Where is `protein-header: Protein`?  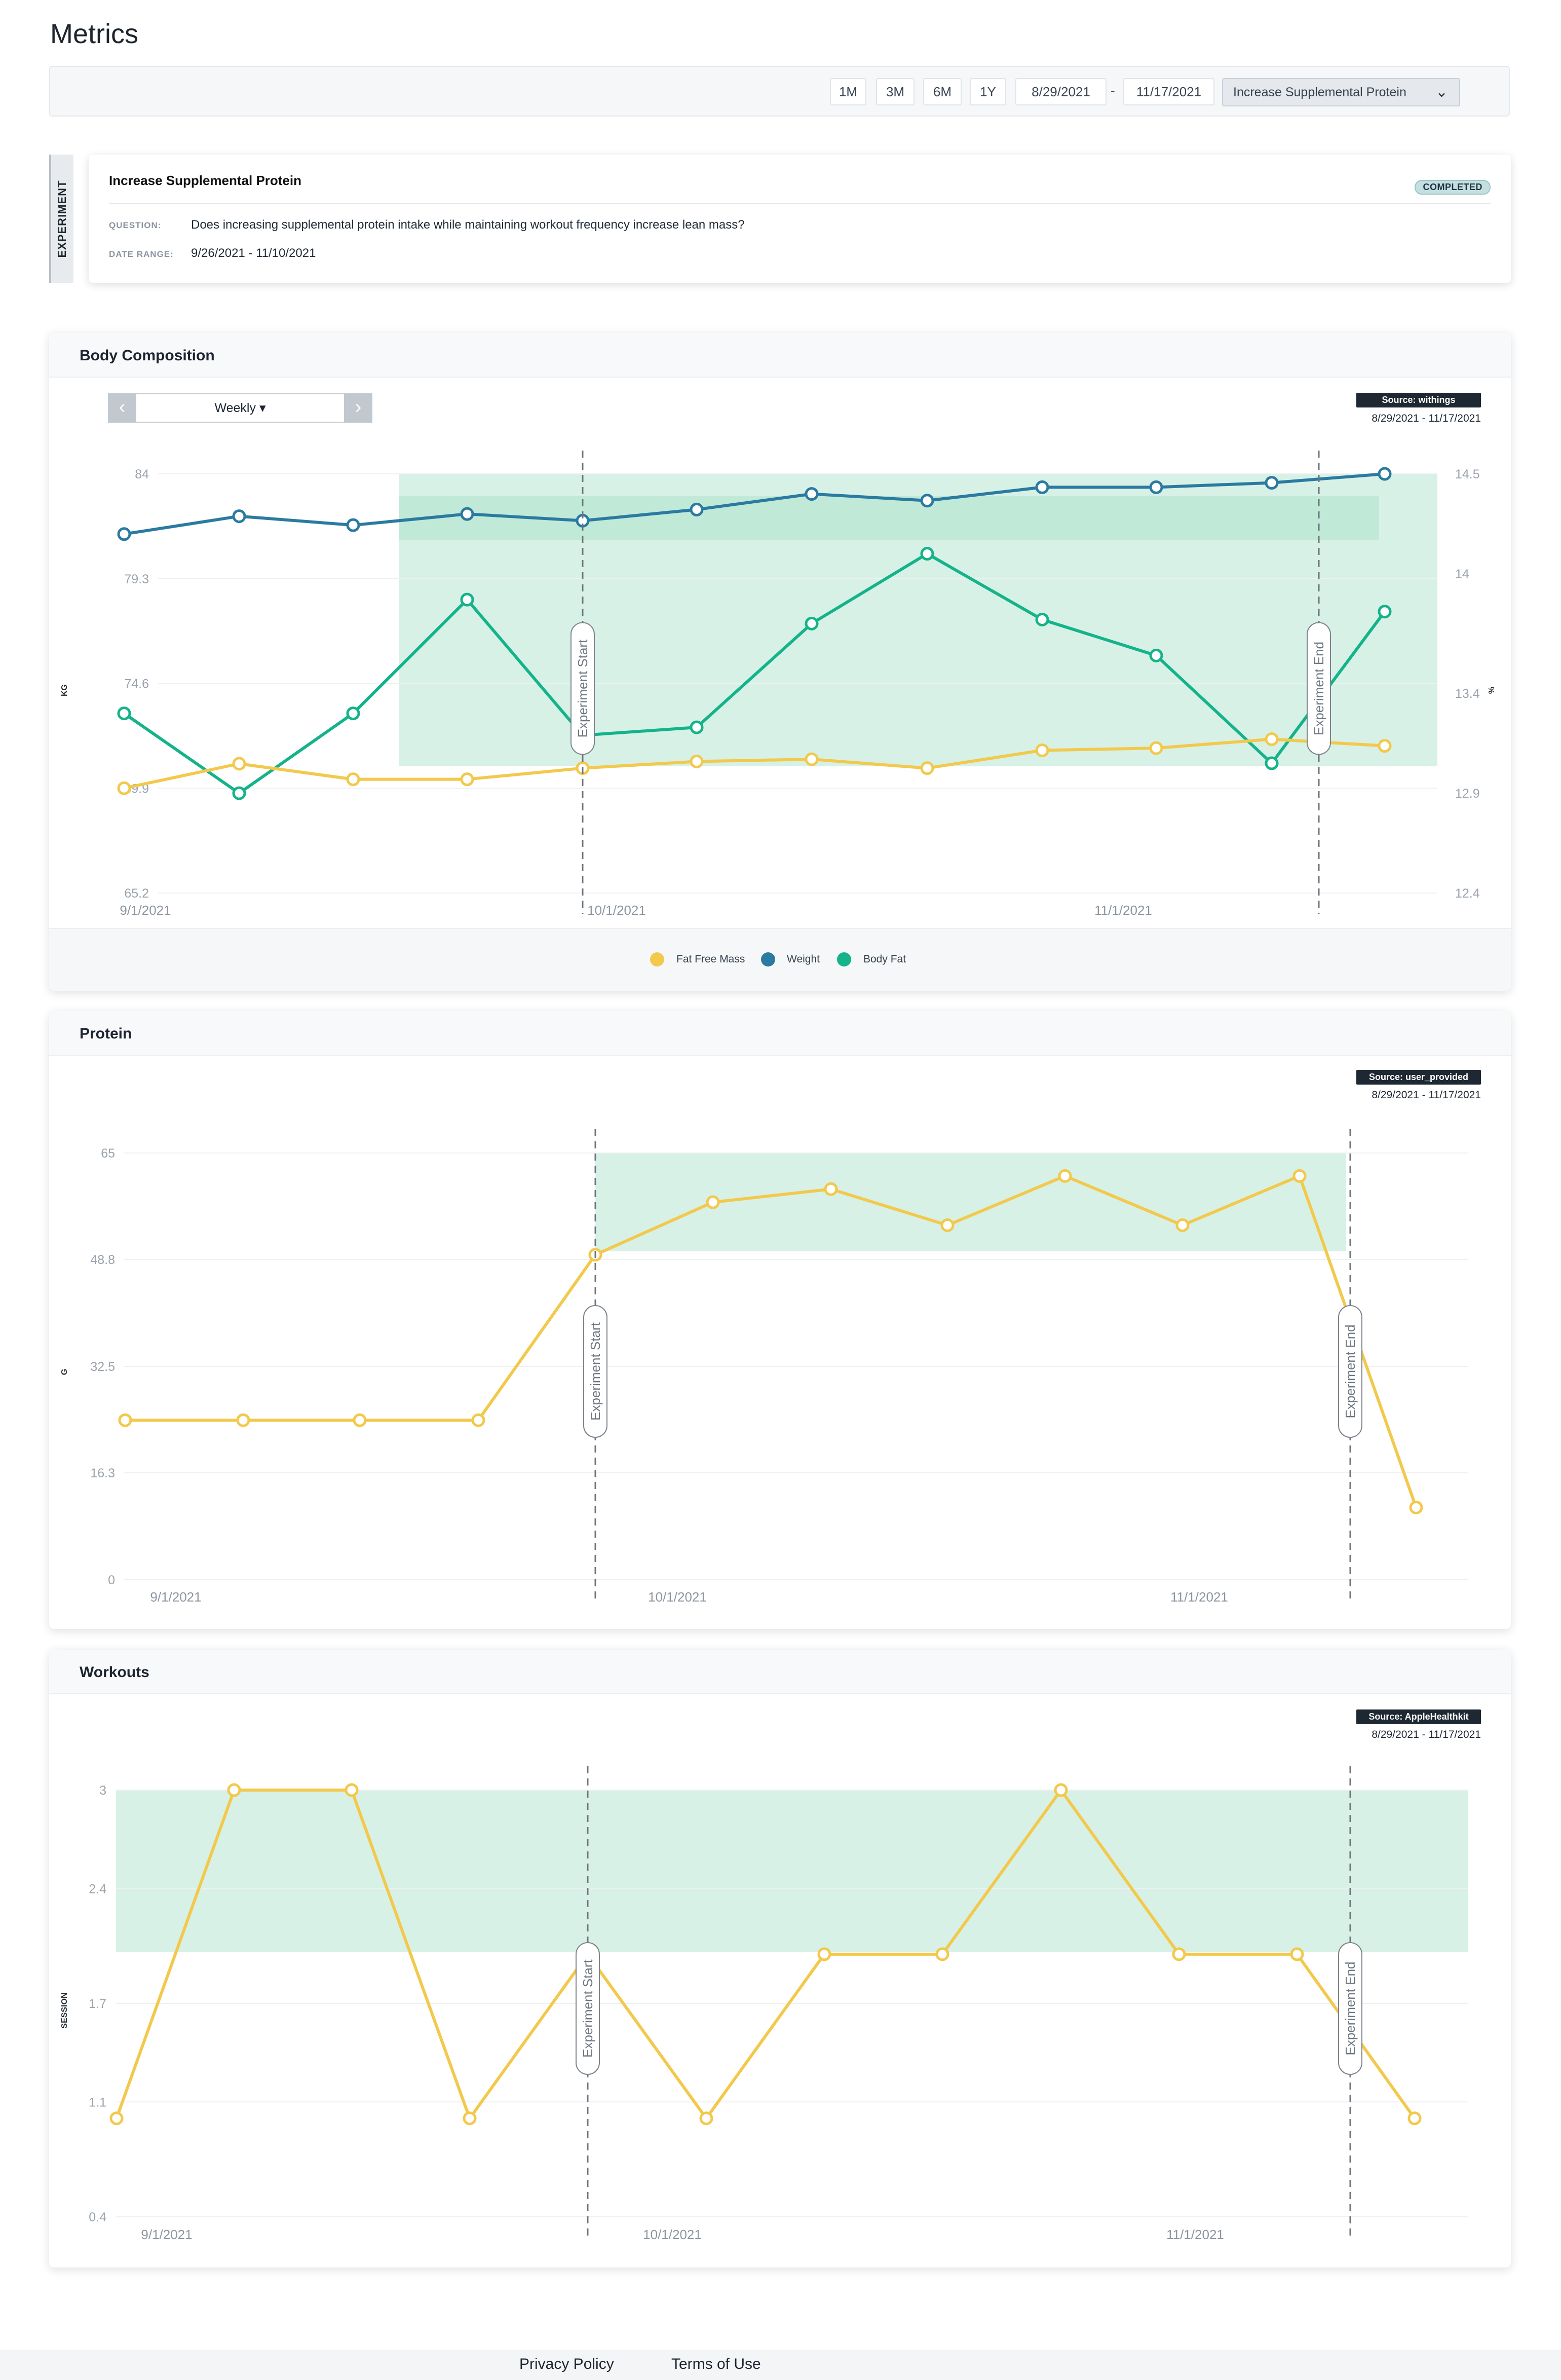 protein-header: Protein is located at coordinates (780, 1033).